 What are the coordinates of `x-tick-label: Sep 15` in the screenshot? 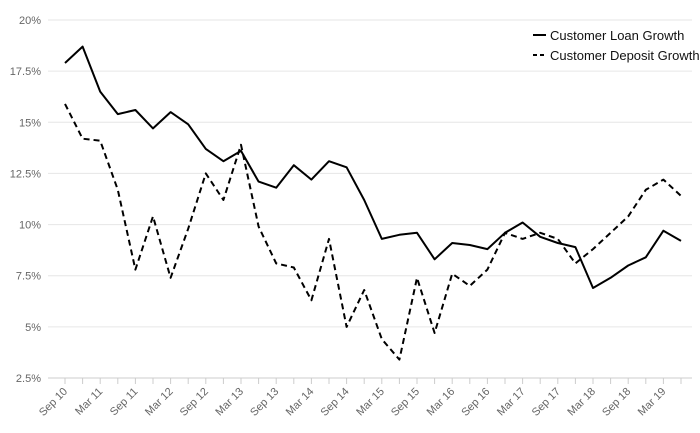 It's located at (405, 402).